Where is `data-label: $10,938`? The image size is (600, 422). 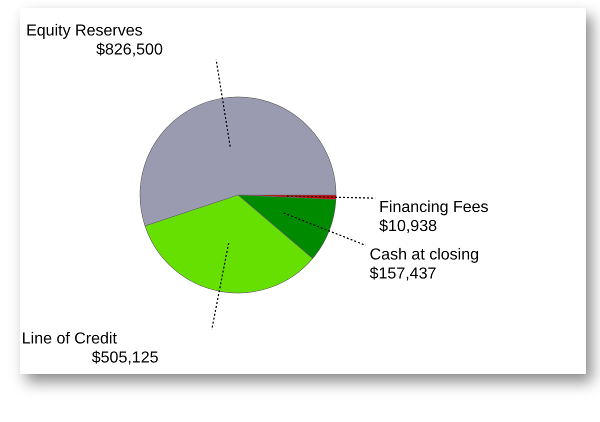
data-label: $10,938 is located at coordinates (408, 227).